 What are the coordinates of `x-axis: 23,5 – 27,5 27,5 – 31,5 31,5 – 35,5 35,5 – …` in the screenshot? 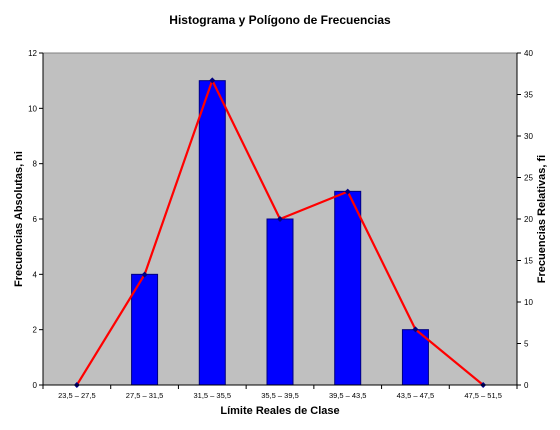 It's located at (280, 392).